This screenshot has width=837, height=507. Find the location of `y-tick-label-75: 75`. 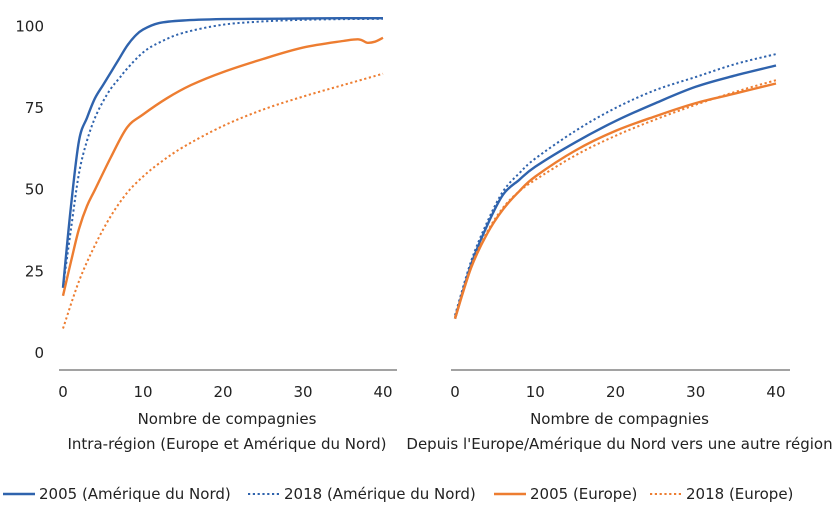

y-tick-label-75: 75 is located at coordinates (34, 108).